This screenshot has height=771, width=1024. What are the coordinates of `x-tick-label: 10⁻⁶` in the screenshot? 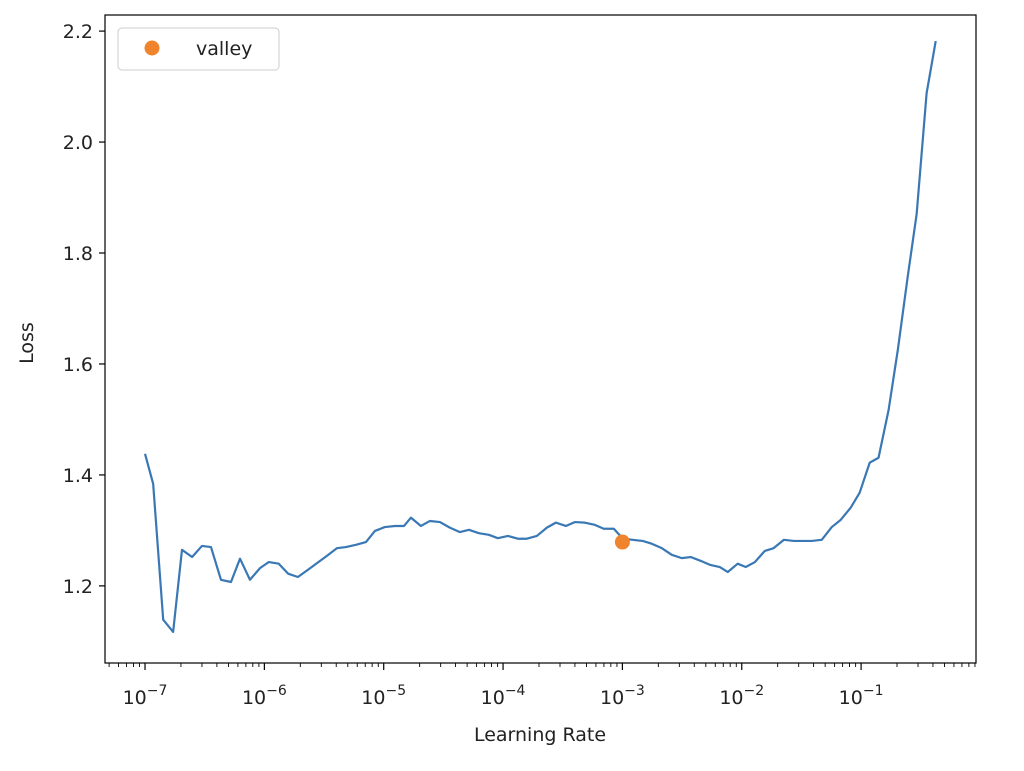 It's located at (264, 696).